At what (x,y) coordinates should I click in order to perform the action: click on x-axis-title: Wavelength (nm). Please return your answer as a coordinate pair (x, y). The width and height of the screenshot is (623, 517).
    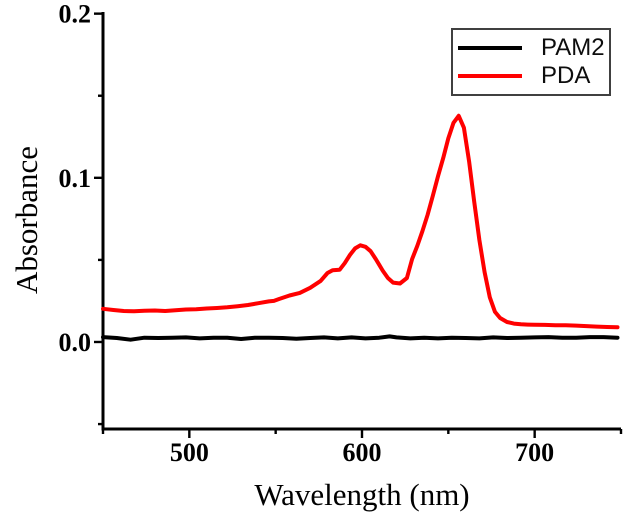
    Looking at the image, I should click on (362, 494).